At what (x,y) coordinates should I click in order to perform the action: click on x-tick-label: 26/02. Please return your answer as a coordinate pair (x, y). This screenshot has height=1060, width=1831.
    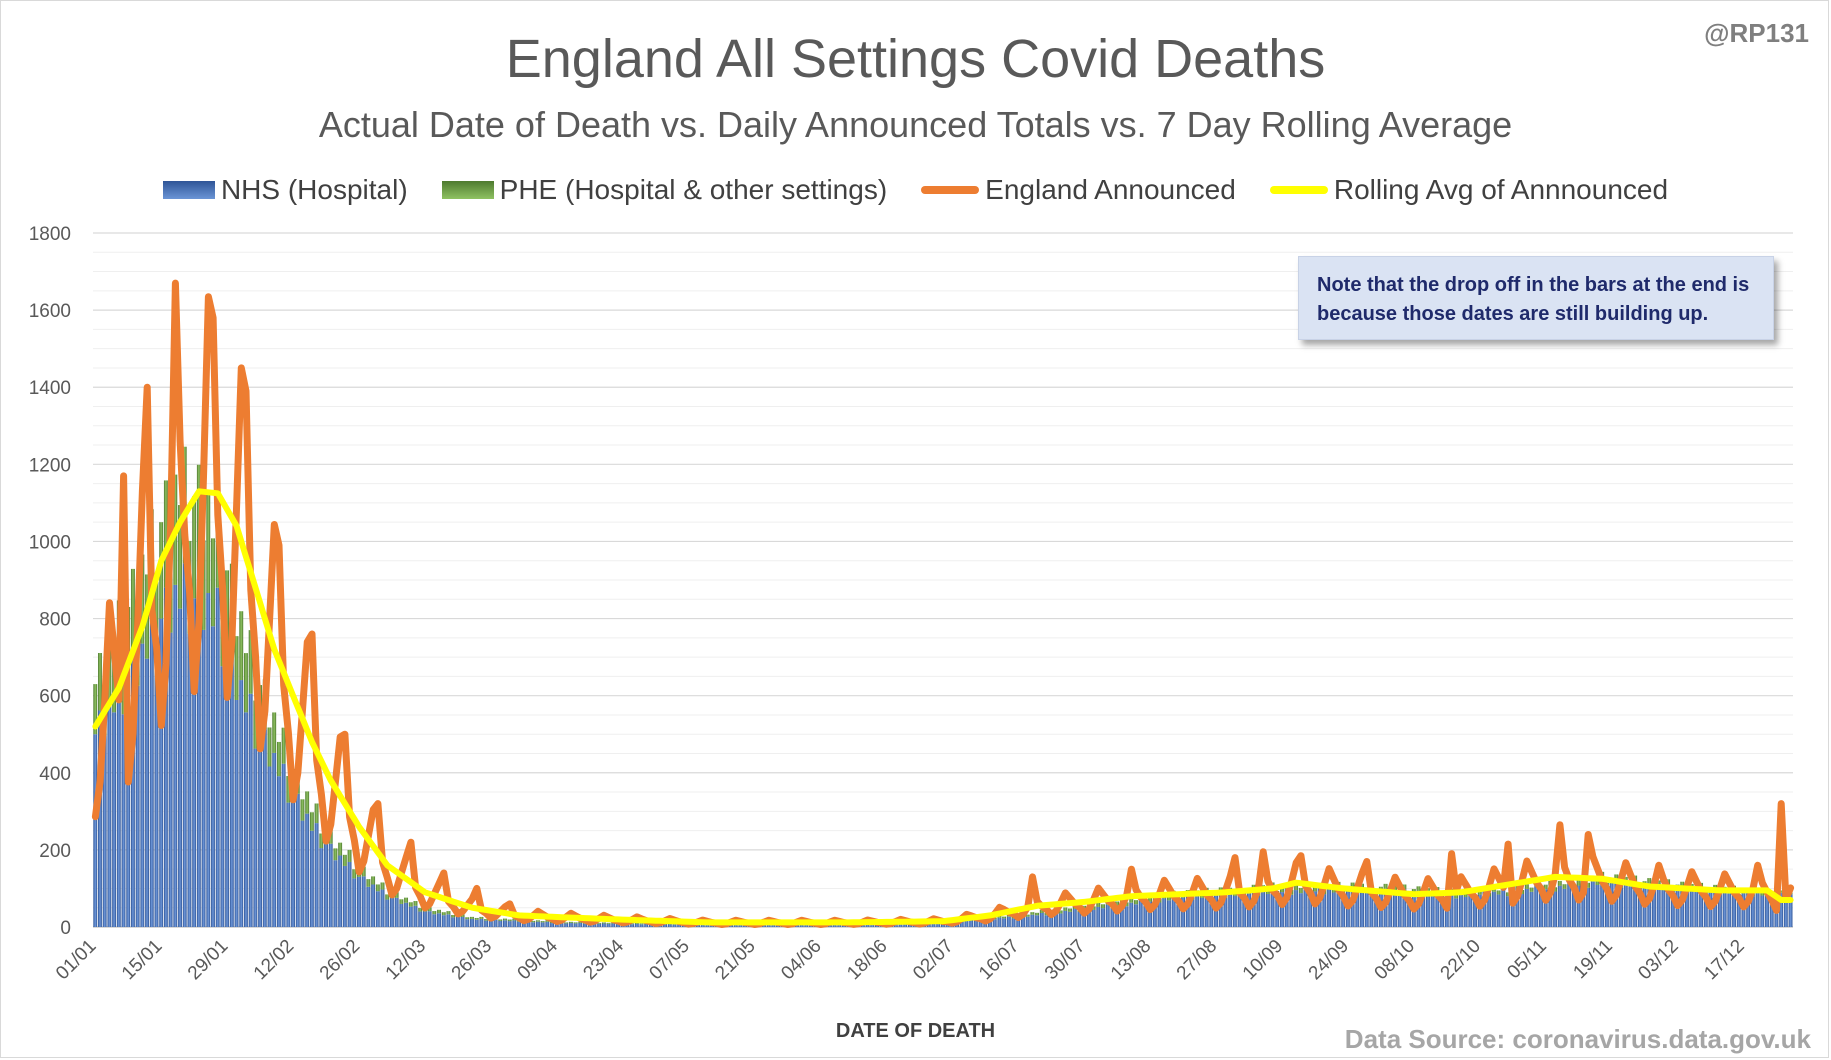
    Looking at the image, I should click on (340, 960).